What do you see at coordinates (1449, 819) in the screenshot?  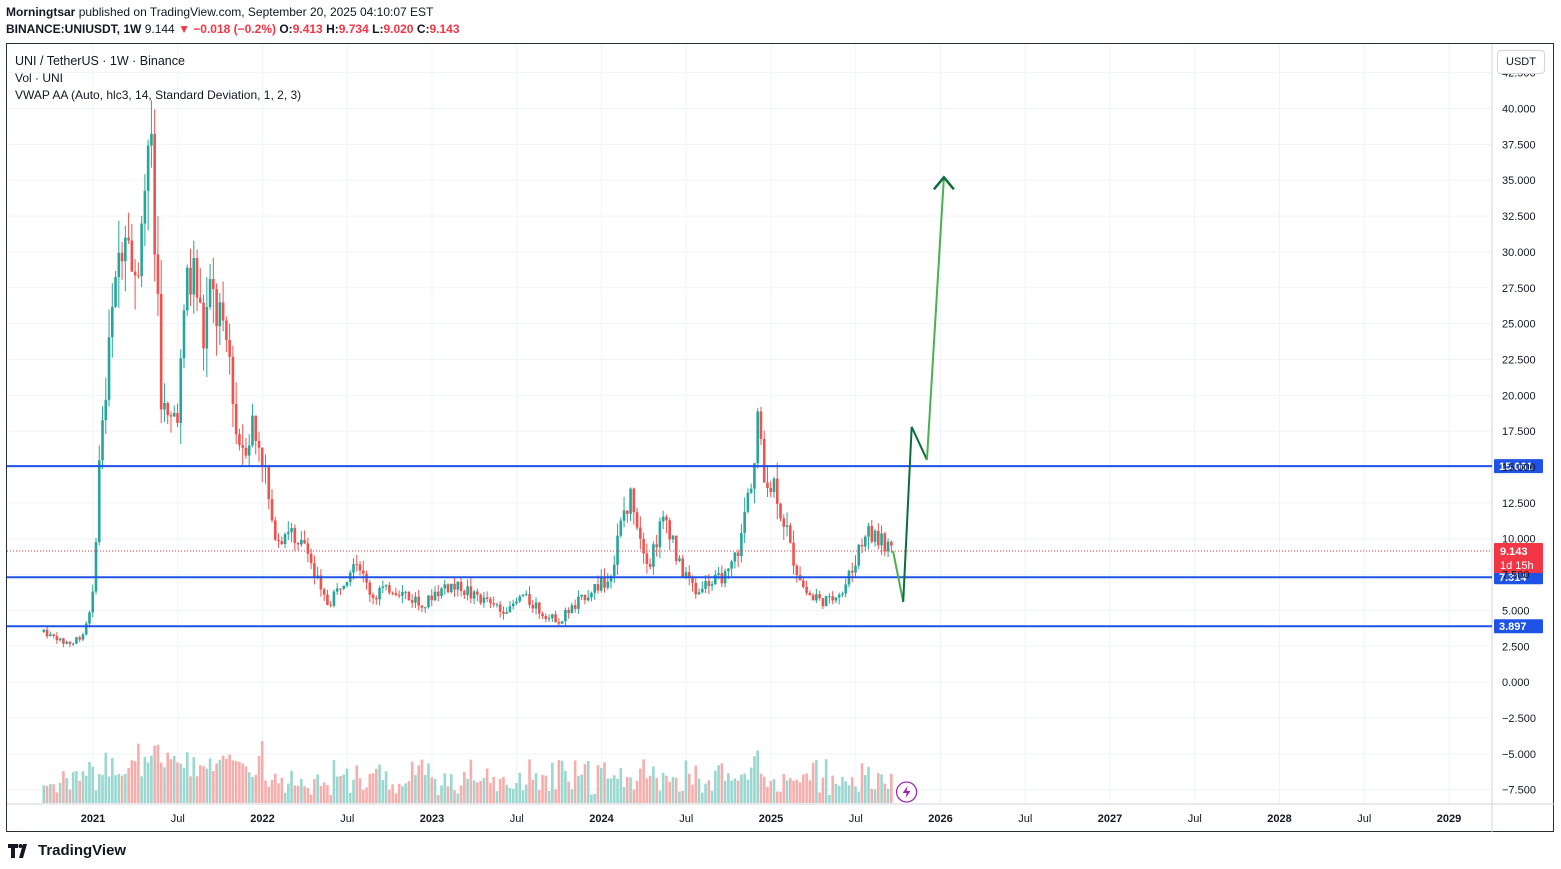 I see `x-tick-label: 2029` at bounding box center [1449, 819].